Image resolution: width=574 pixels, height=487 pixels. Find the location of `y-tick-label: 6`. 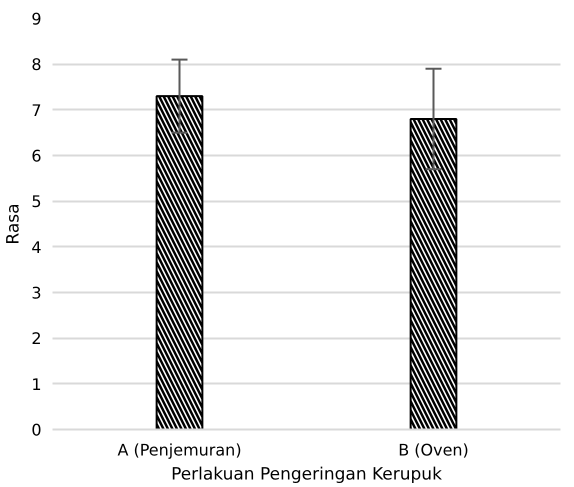

y-tick-label: 6 is located at coordinates (36, 156).